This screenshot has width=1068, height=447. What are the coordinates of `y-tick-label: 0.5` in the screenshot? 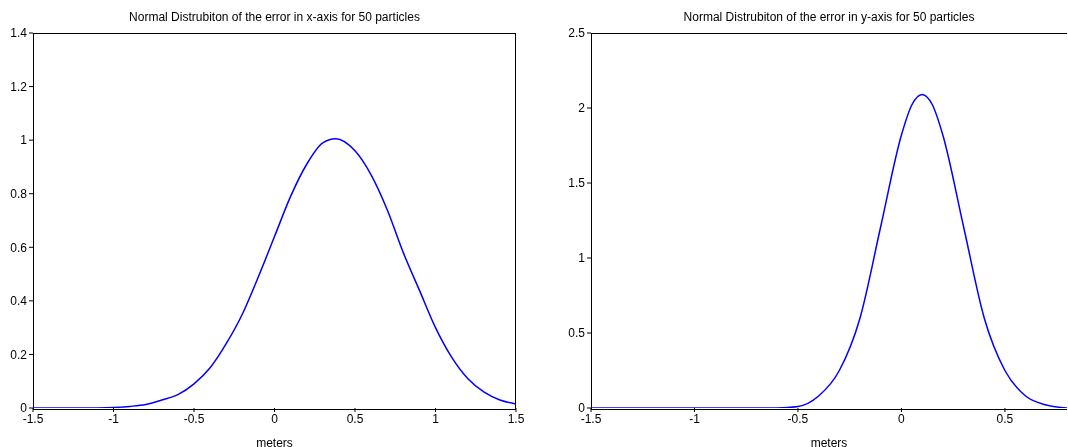 It's located at (577, 333).